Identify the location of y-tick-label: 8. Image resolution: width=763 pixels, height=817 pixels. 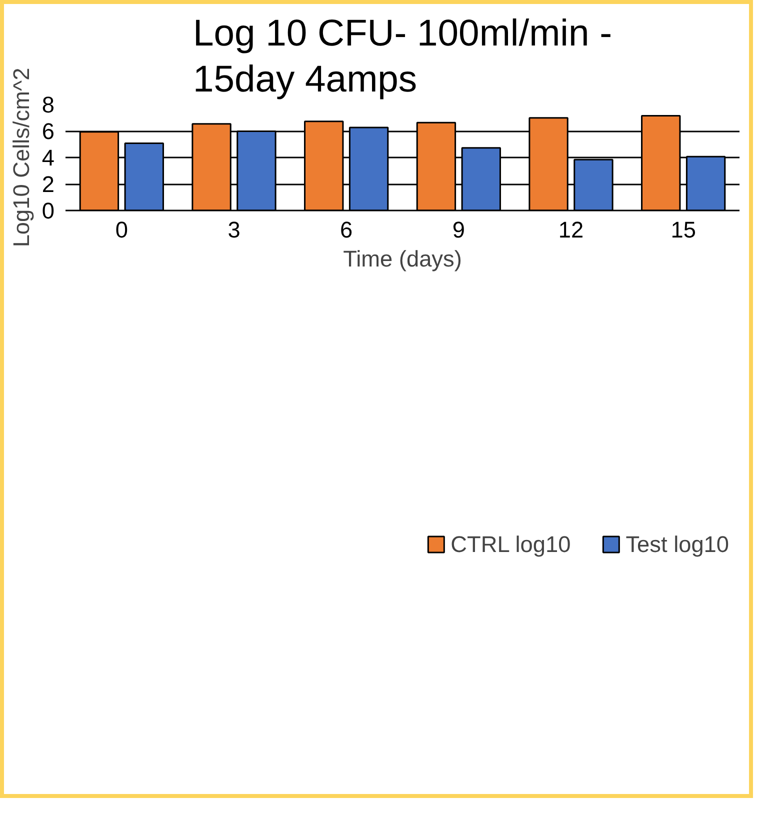
(48, 105).